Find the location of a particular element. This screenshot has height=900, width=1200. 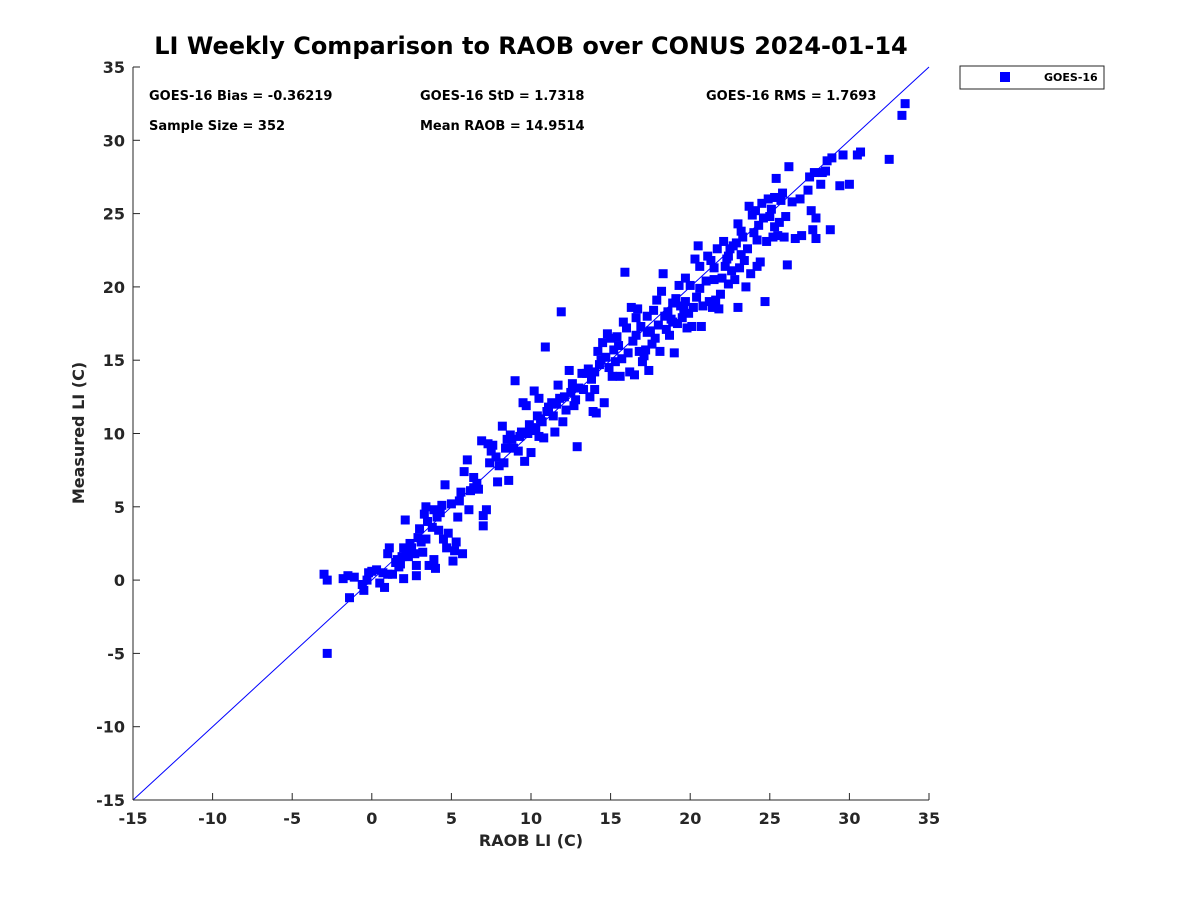

y-tick-label: 35 is located at coordinates (114, 67).